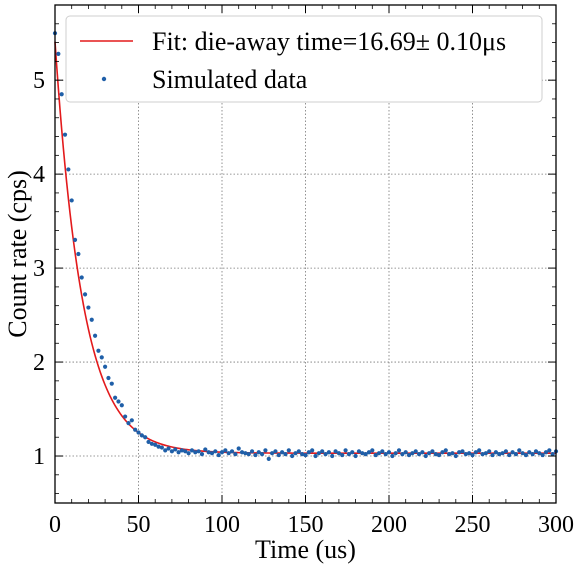 This screenshot has height=569, width=582. What do you see at coordinates (222, 525) in the screenshot?
I see `x-tick-label: 100` at bounding box center [222, 525].